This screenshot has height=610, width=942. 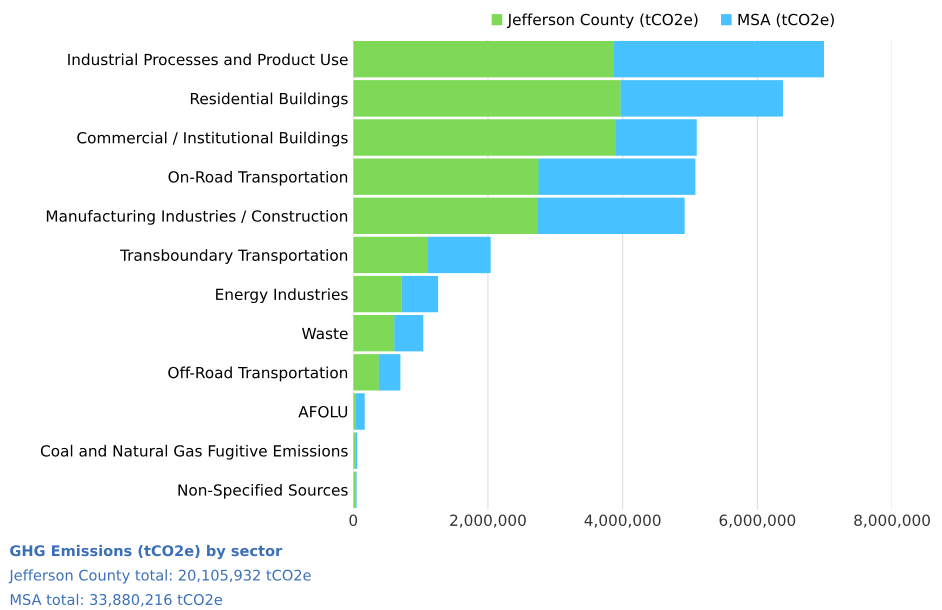 I want to click on legend-label: Jefferson County (tCO2e), so click(x=602, y=20).